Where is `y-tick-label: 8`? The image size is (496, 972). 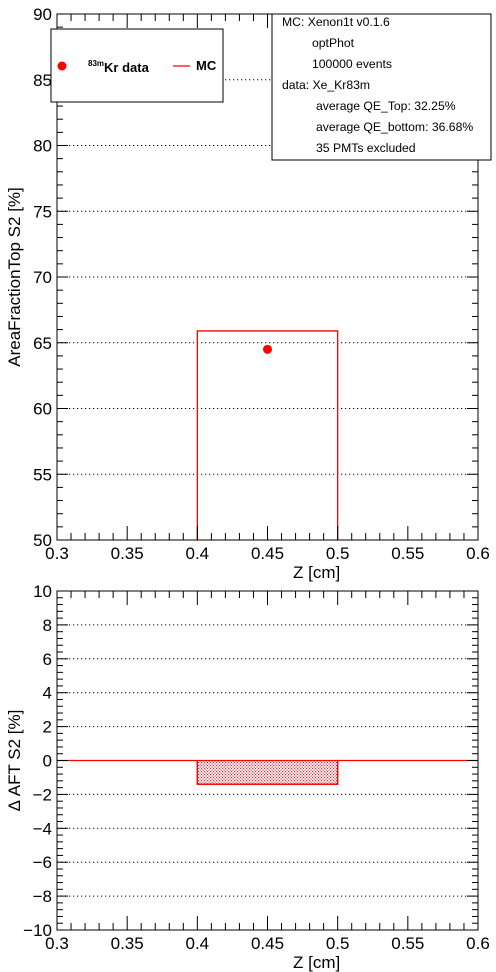 y-tick-label: 8 is located at coordinates (47, 625).